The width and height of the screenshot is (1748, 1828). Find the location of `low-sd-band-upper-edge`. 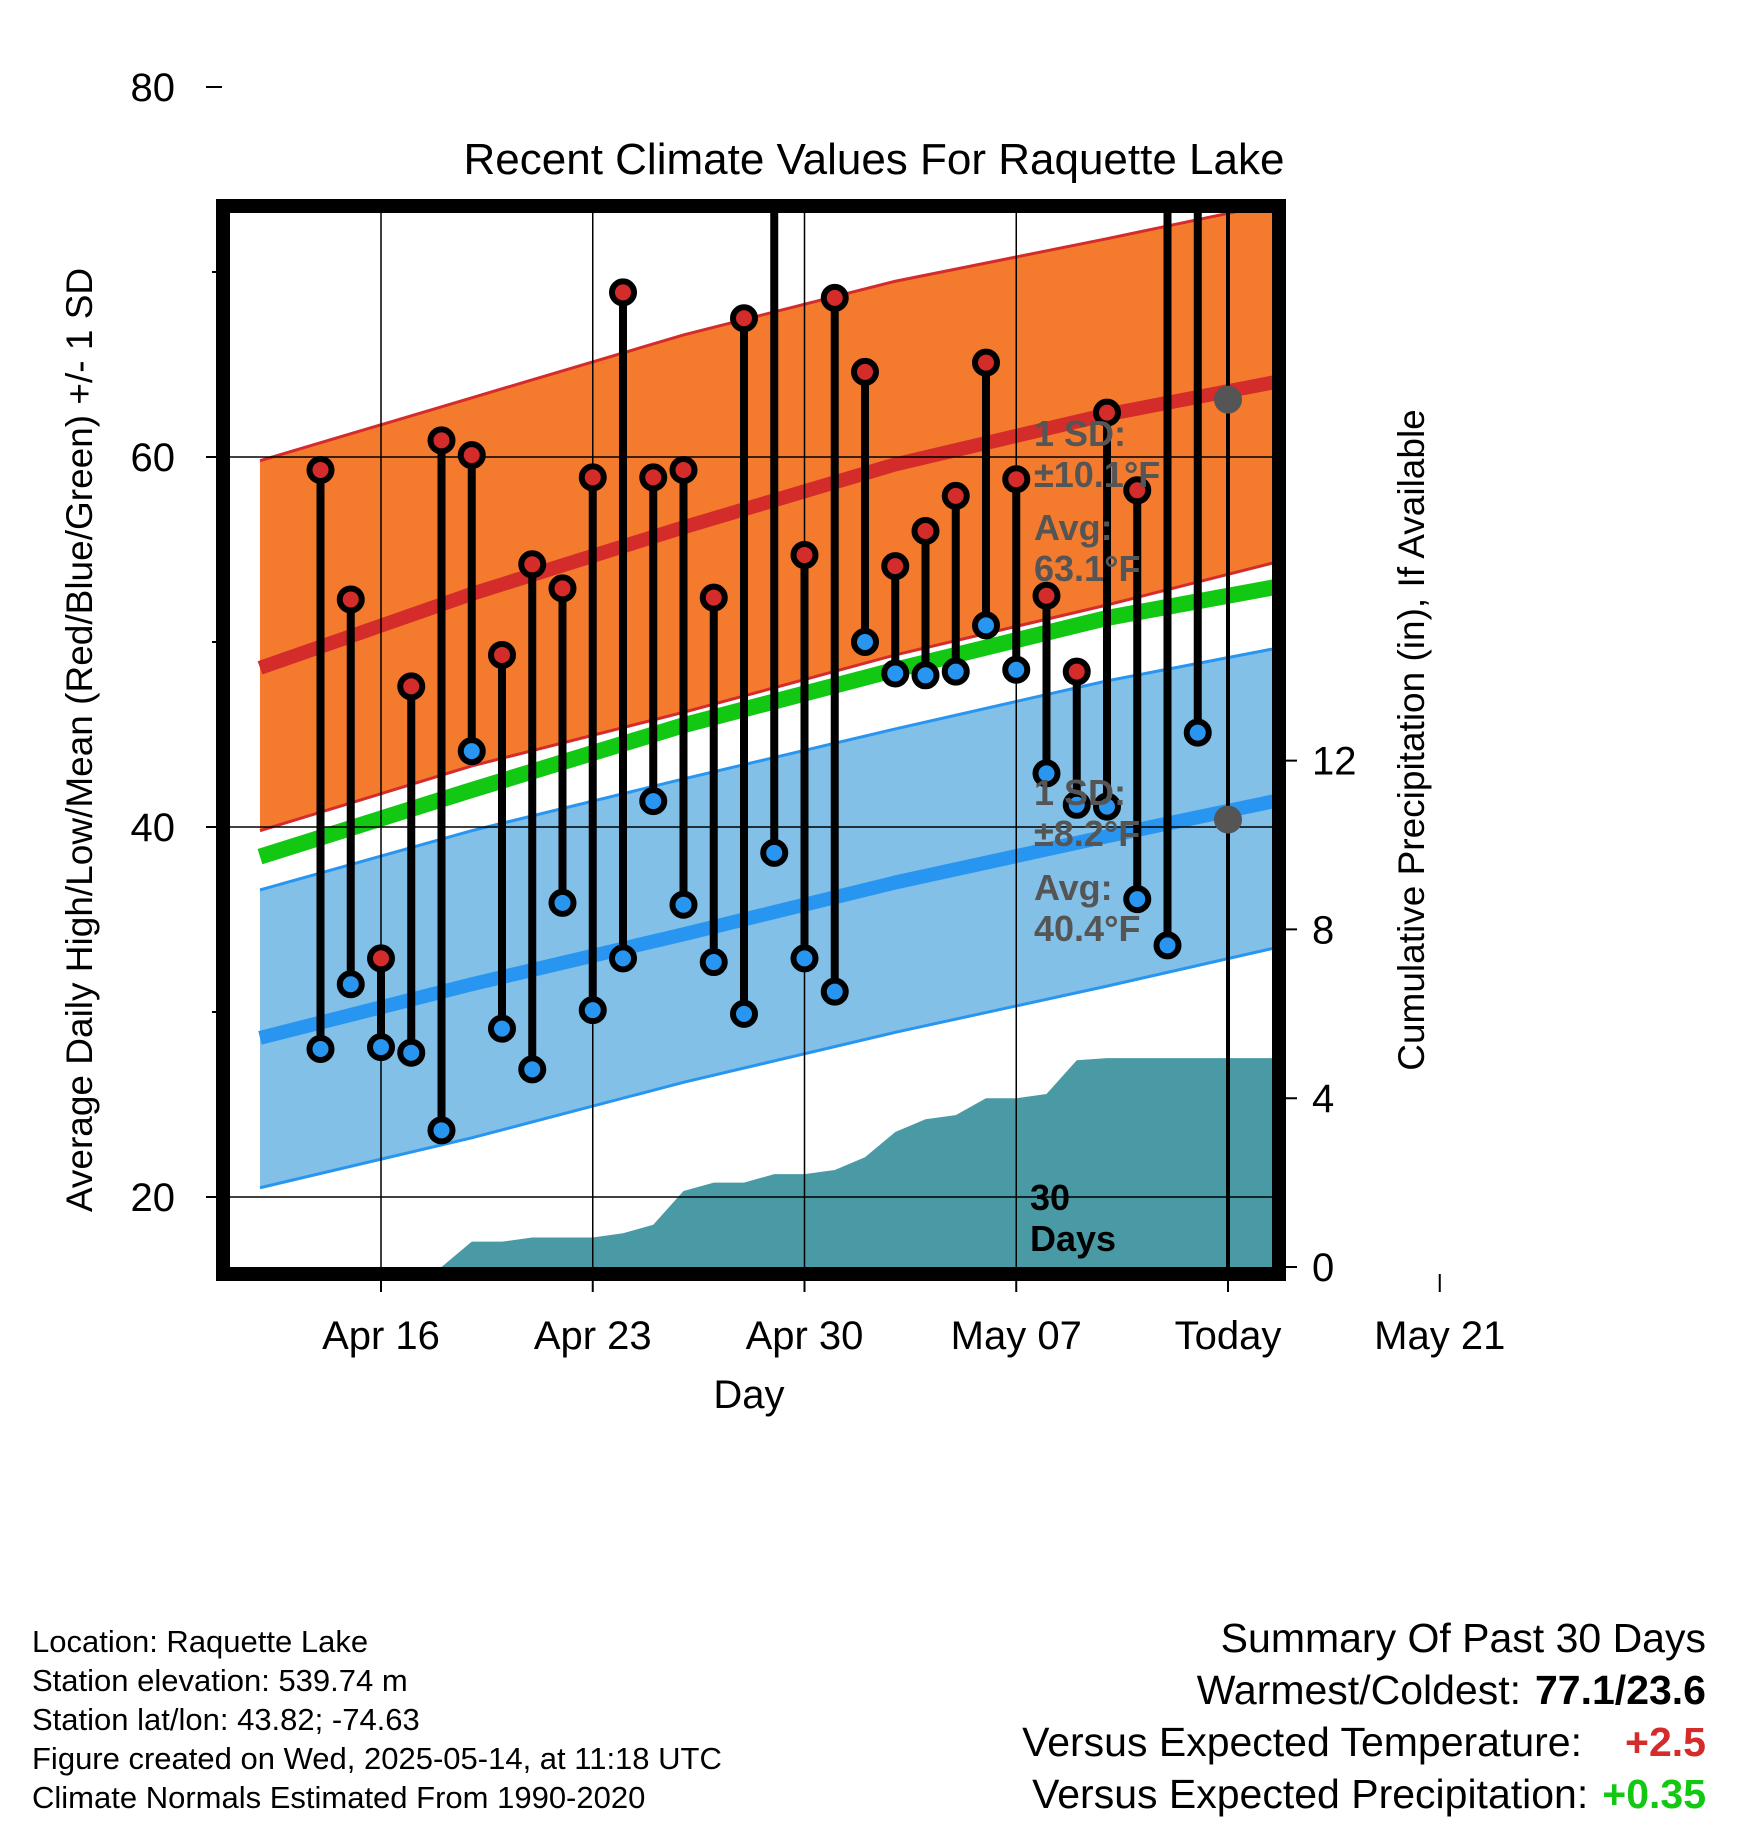

low-sd-band-upper-edge is located at coordinates (765, 769).